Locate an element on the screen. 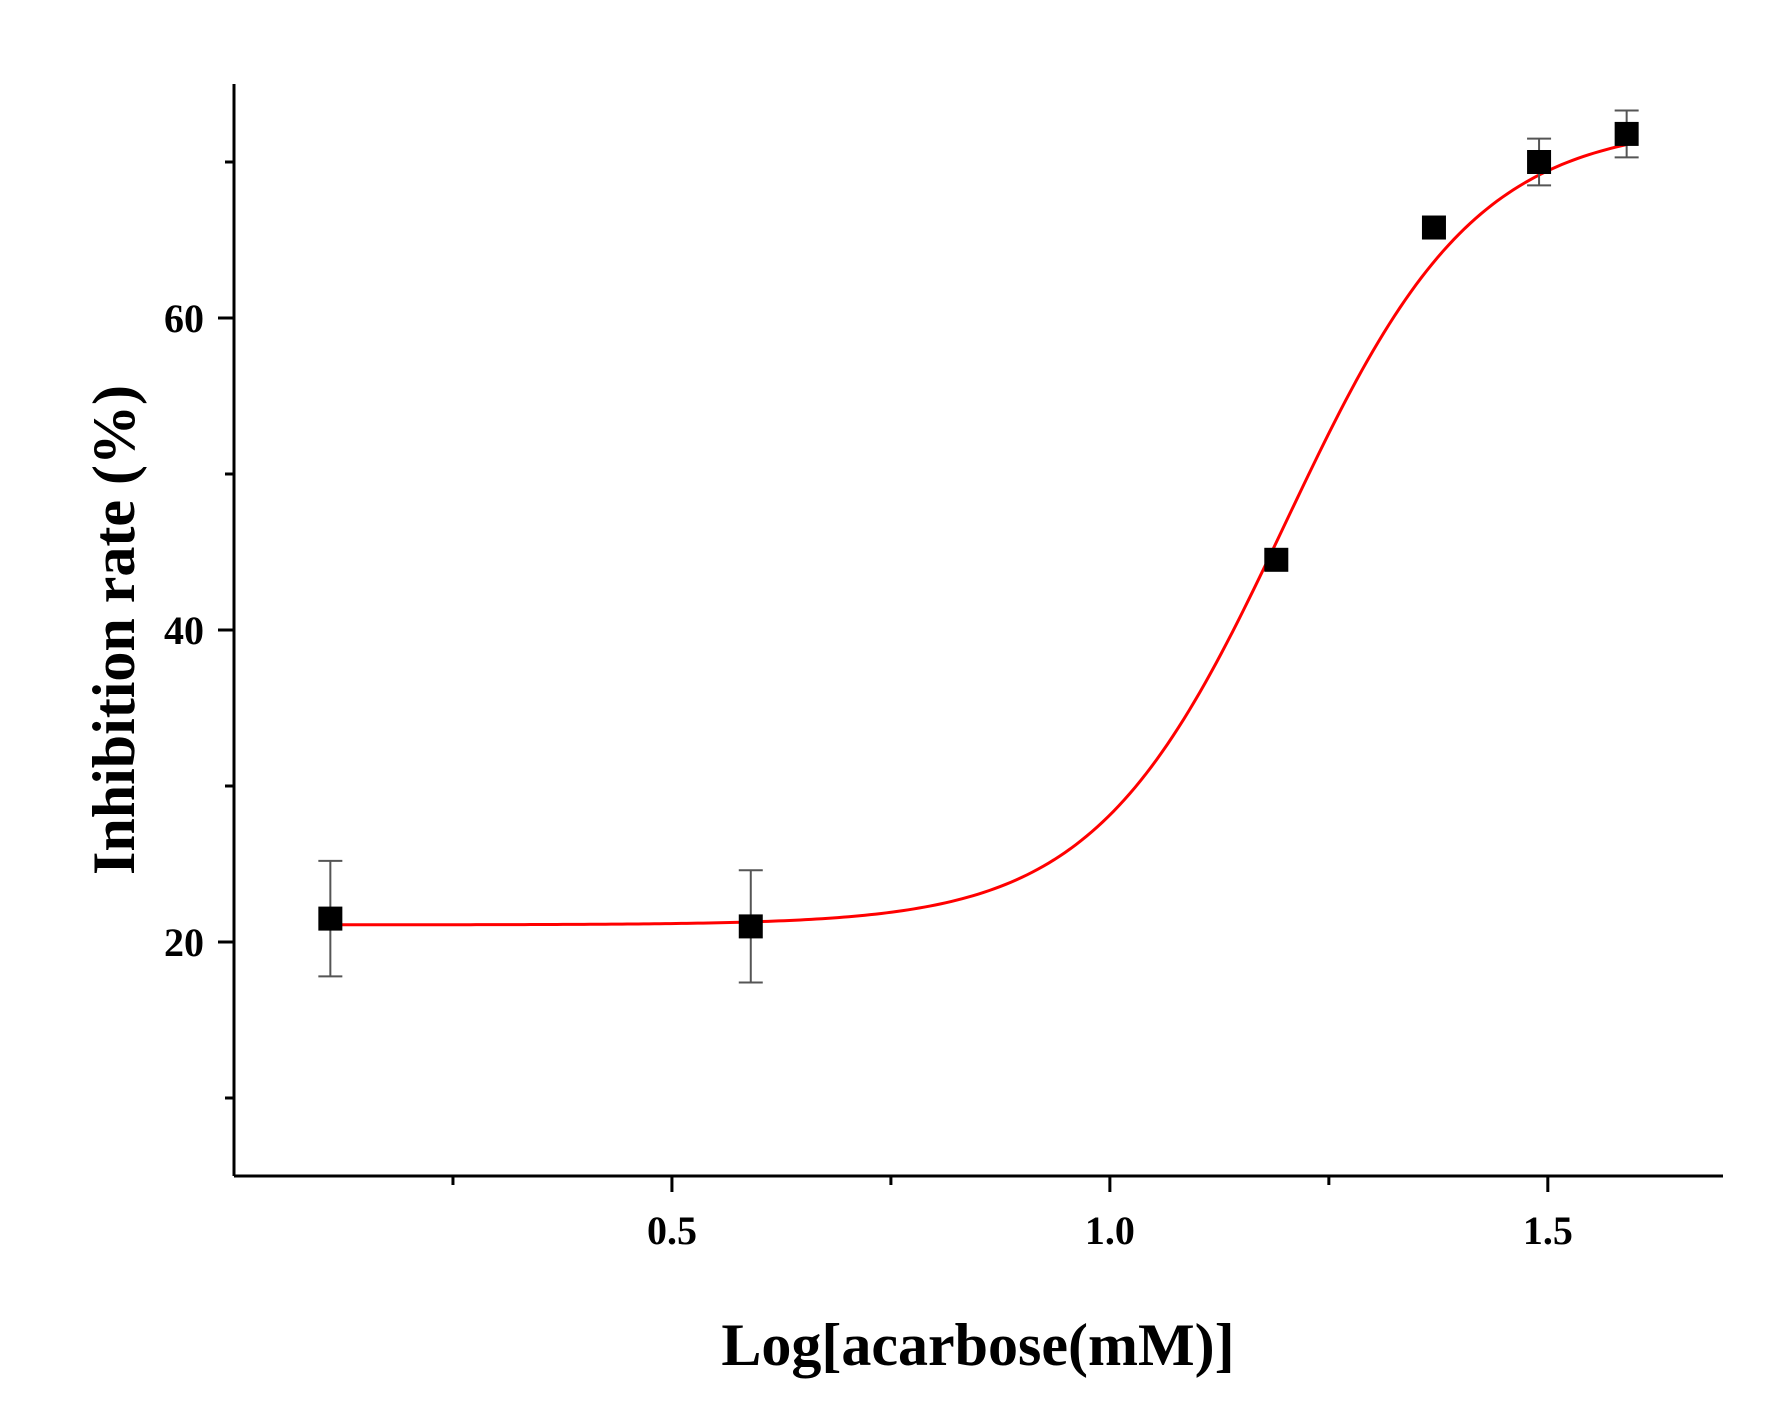  y-axis-title: Inhibition rate (%) is located at coordinates (114, 630).